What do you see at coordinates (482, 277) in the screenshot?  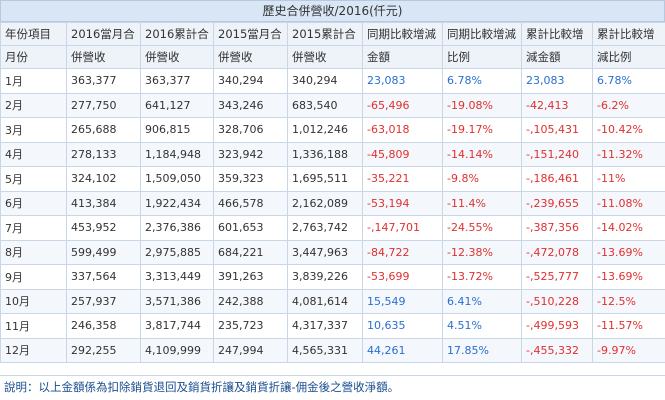 I see `cell-diff-pct: -13.72%` at bounding box center [482, 277].